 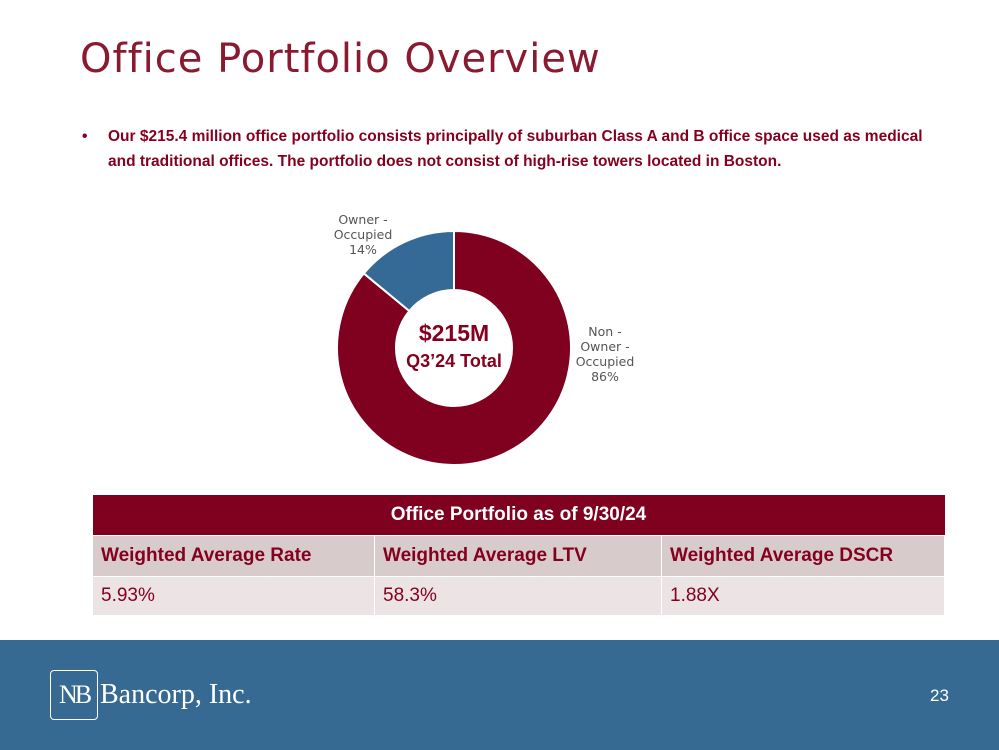 What do you see at coordinates (605, 331) in the screenshot?
I see `label-line: Non -` at bounding box center [605, 331].